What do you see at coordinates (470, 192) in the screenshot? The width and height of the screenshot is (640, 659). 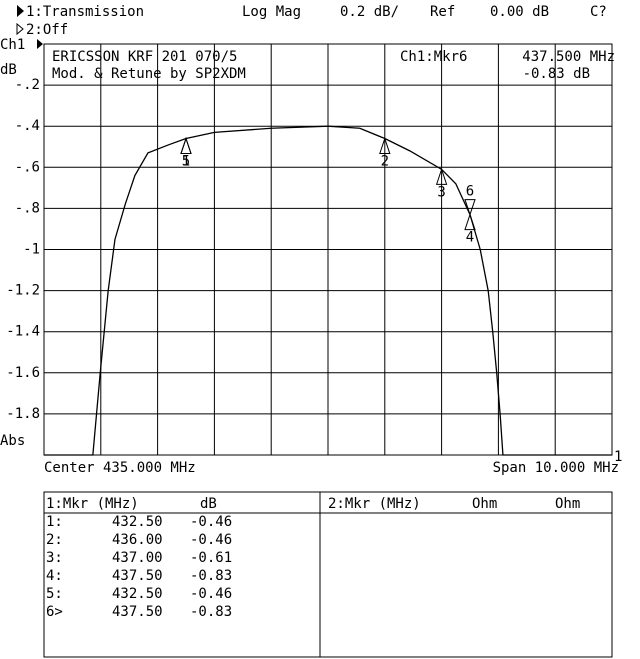 I see `marker-label: 6` at bounding box center [470, 192].